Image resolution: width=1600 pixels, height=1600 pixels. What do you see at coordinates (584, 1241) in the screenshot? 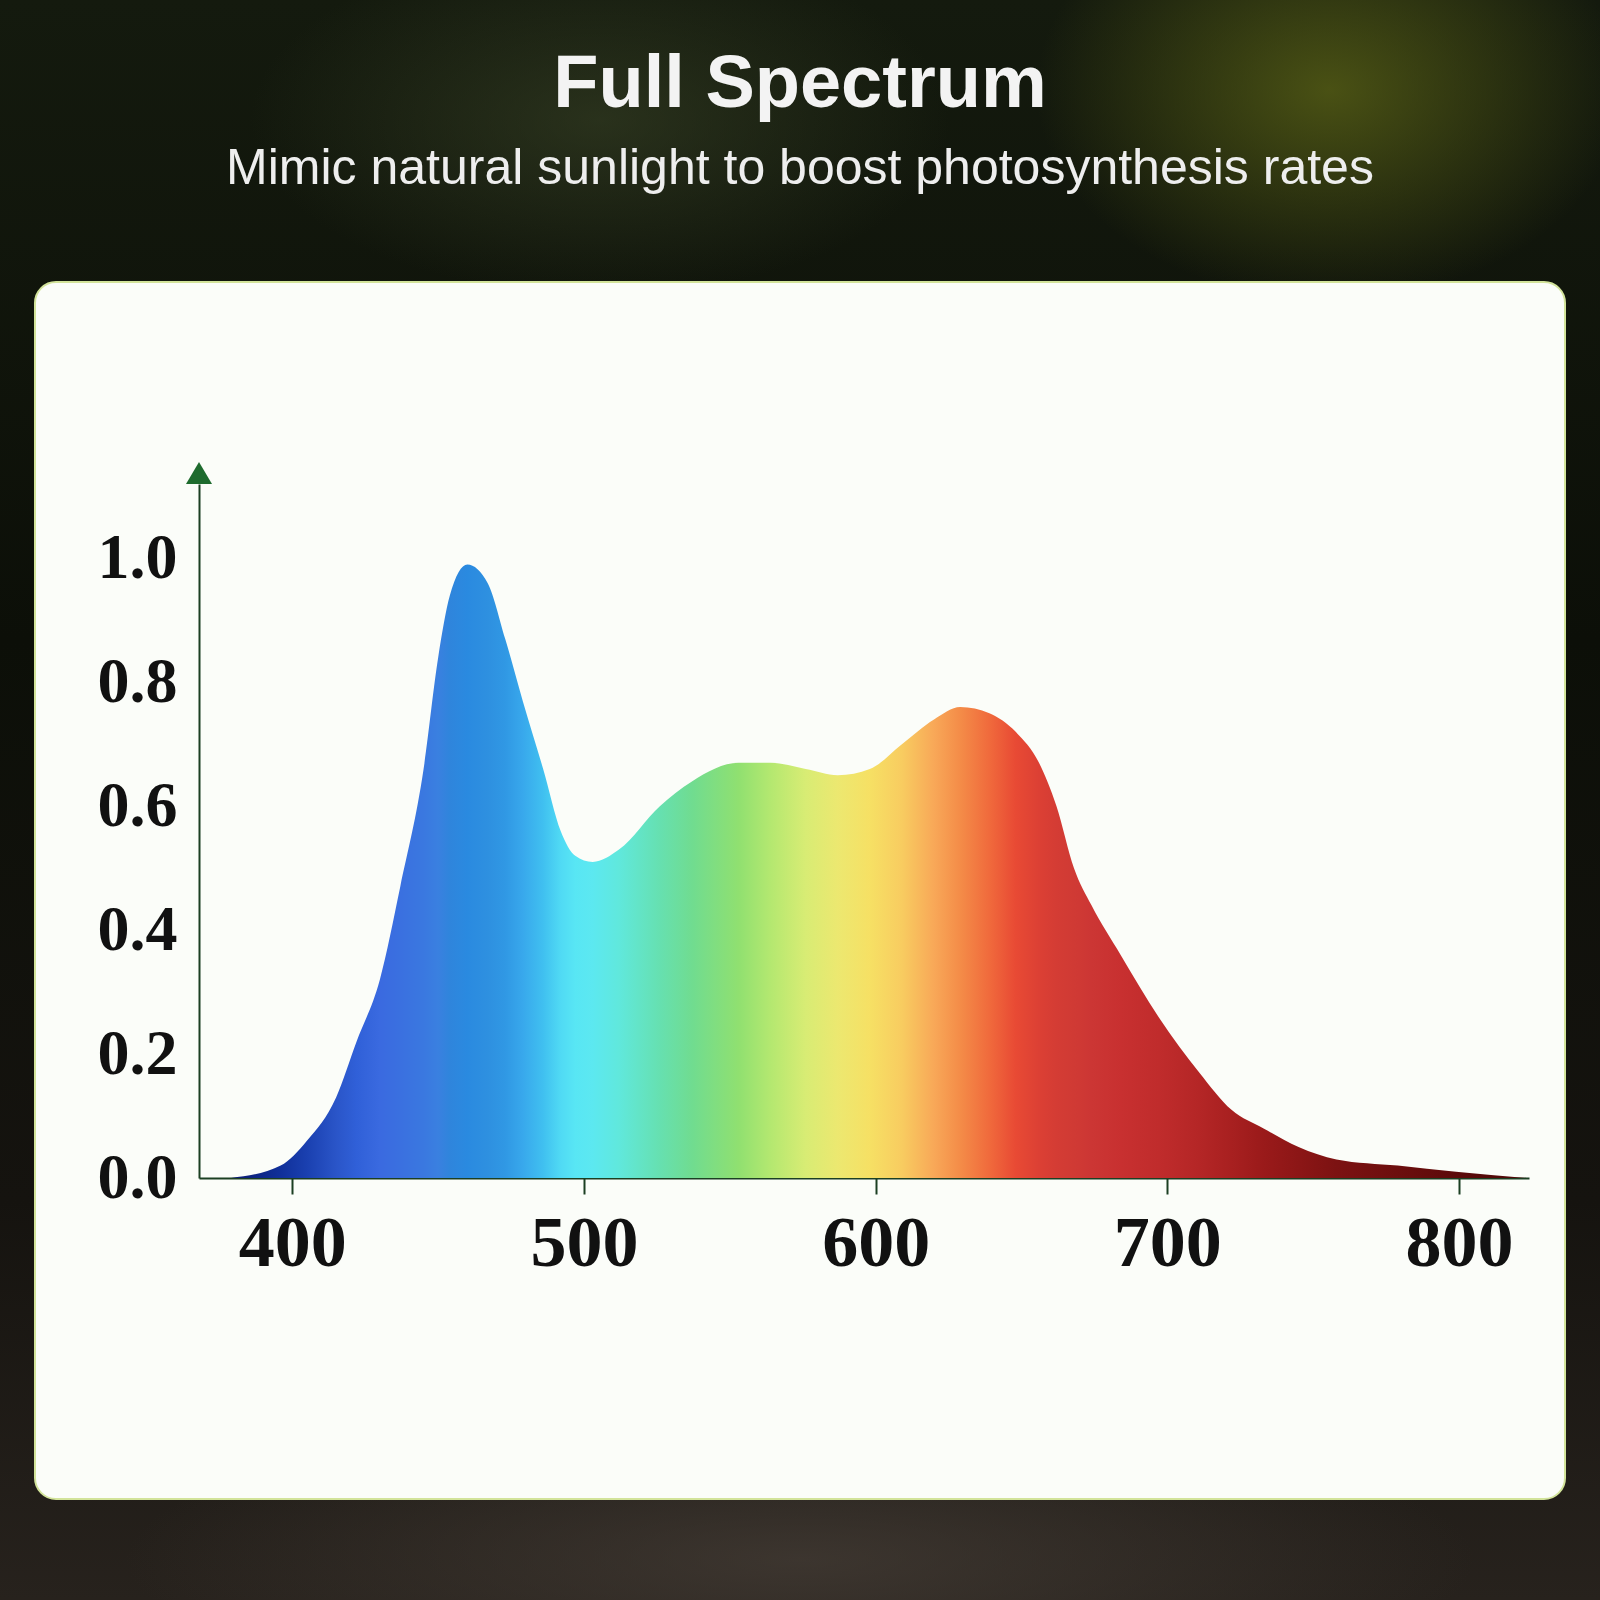
I see `x-tick-label: 500` at bounding box center [584, 1241].